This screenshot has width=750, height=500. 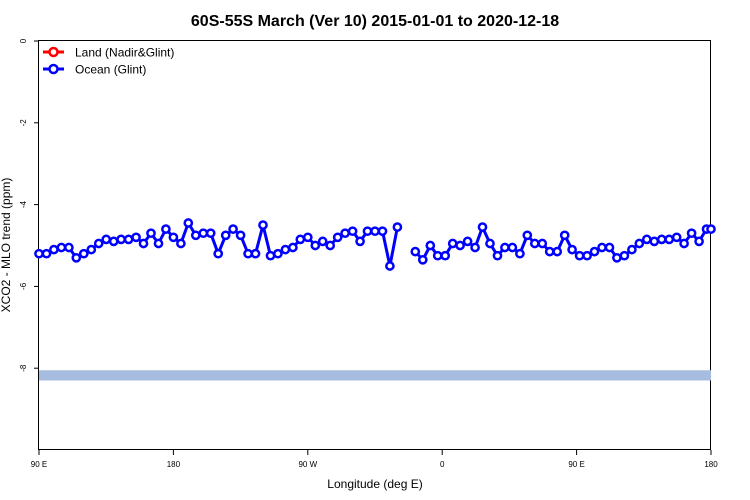 I want to click on x-tick-label: 0, so click(x=442, y=464).